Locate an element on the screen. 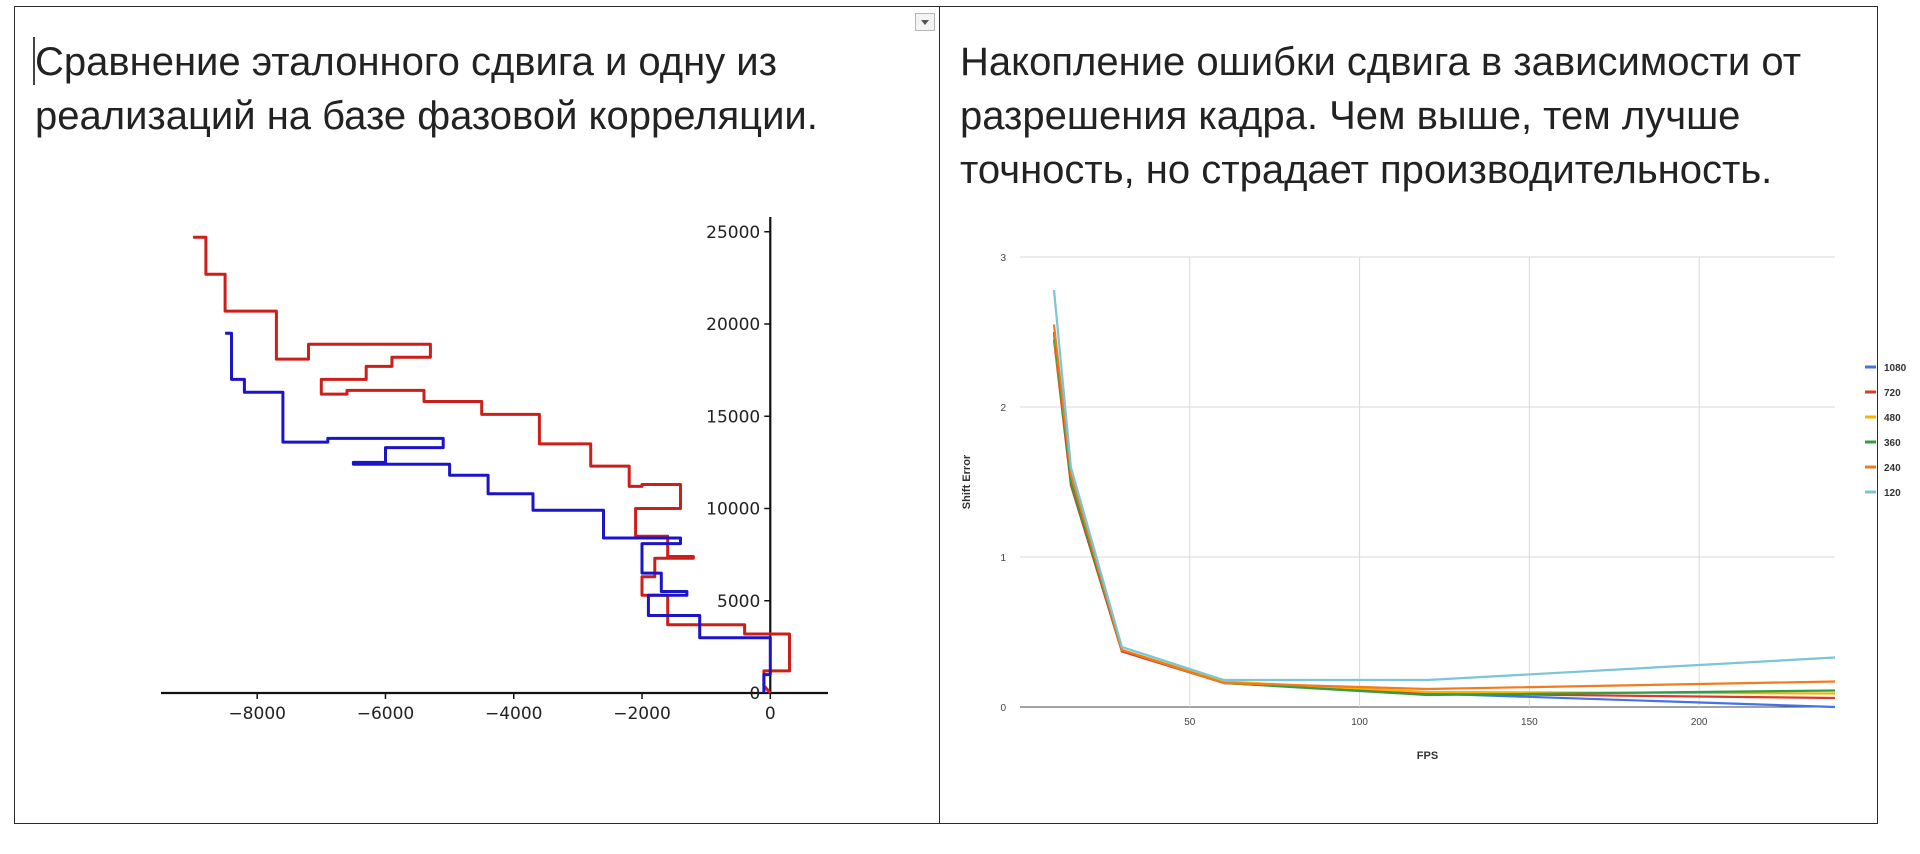 Image resolution: width=1920 pixels, height=854 pixels. legend-label-480: 480 is located at coordinates (1892, 418).